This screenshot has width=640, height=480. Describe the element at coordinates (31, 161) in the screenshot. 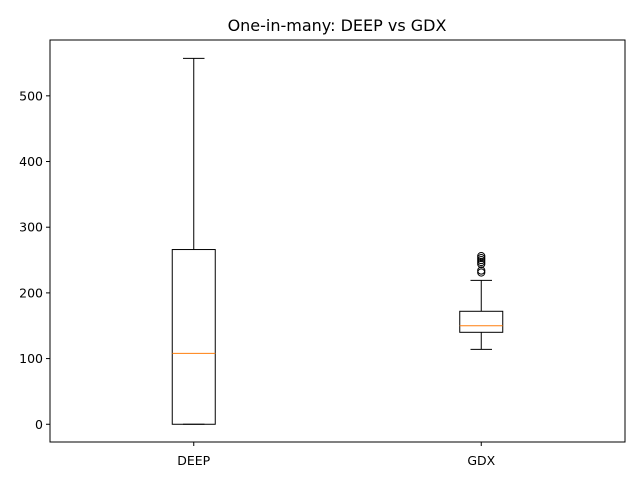

I see `y-tick-label: 400` at that location.